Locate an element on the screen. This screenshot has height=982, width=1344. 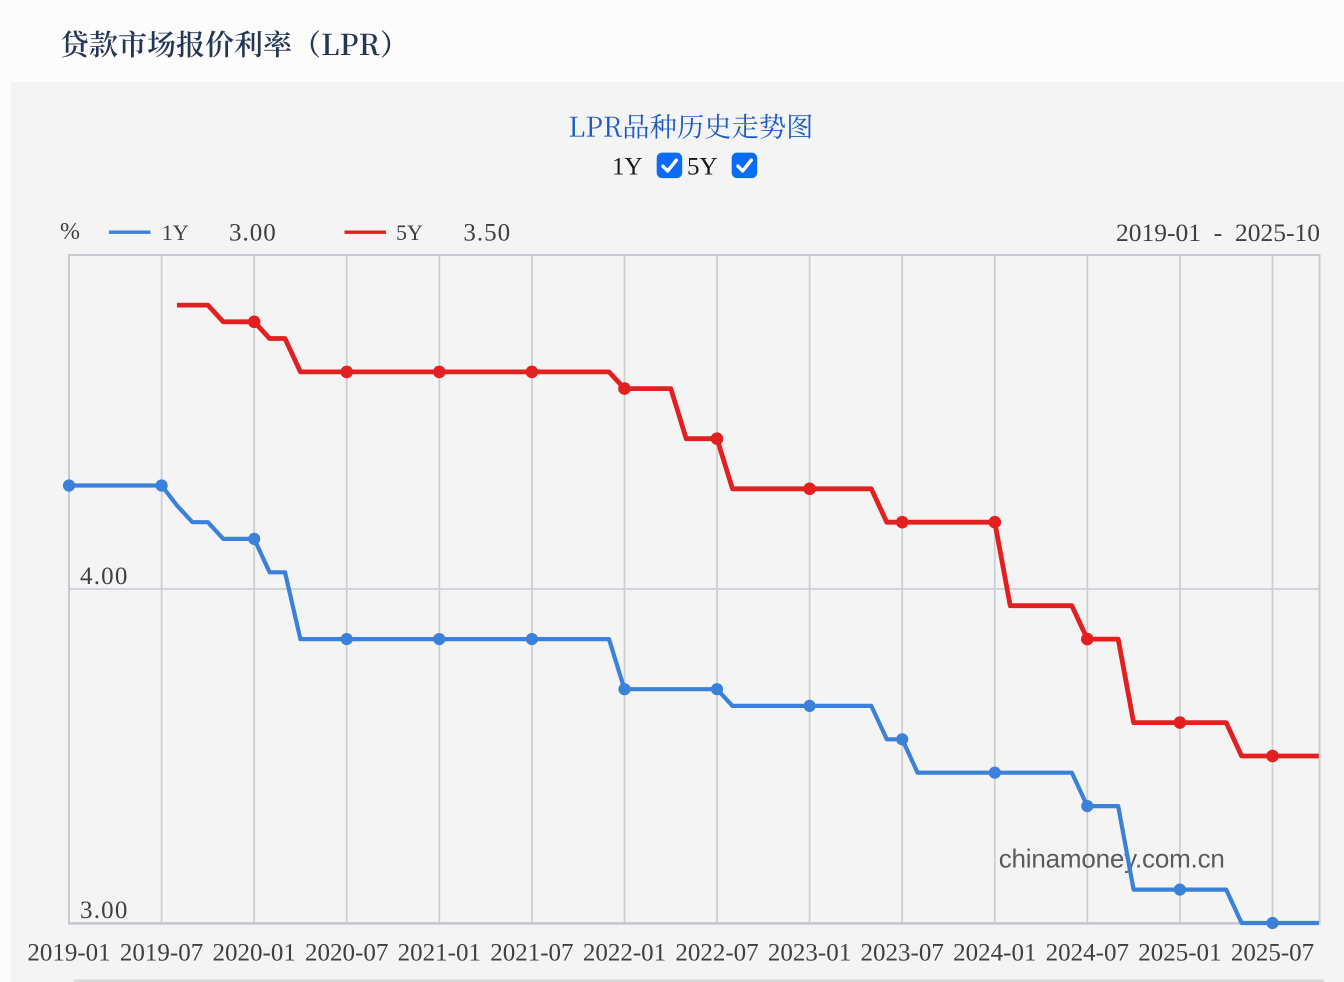
svg-text: chinamoney.com.cn is located at coordinates (1112, 859).